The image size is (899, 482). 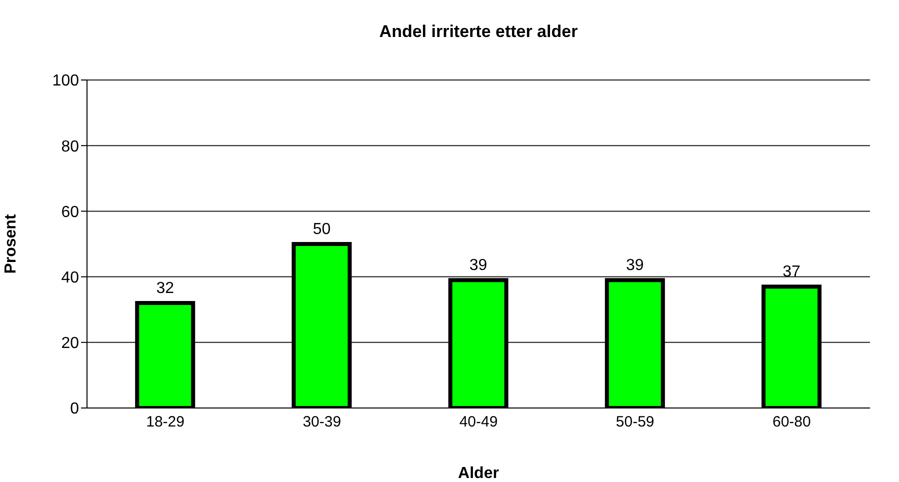 What do you see at coordinates (70, 147) in the screenshot?
I see `y-tick-label: 80` at bounding box center [70, 147].